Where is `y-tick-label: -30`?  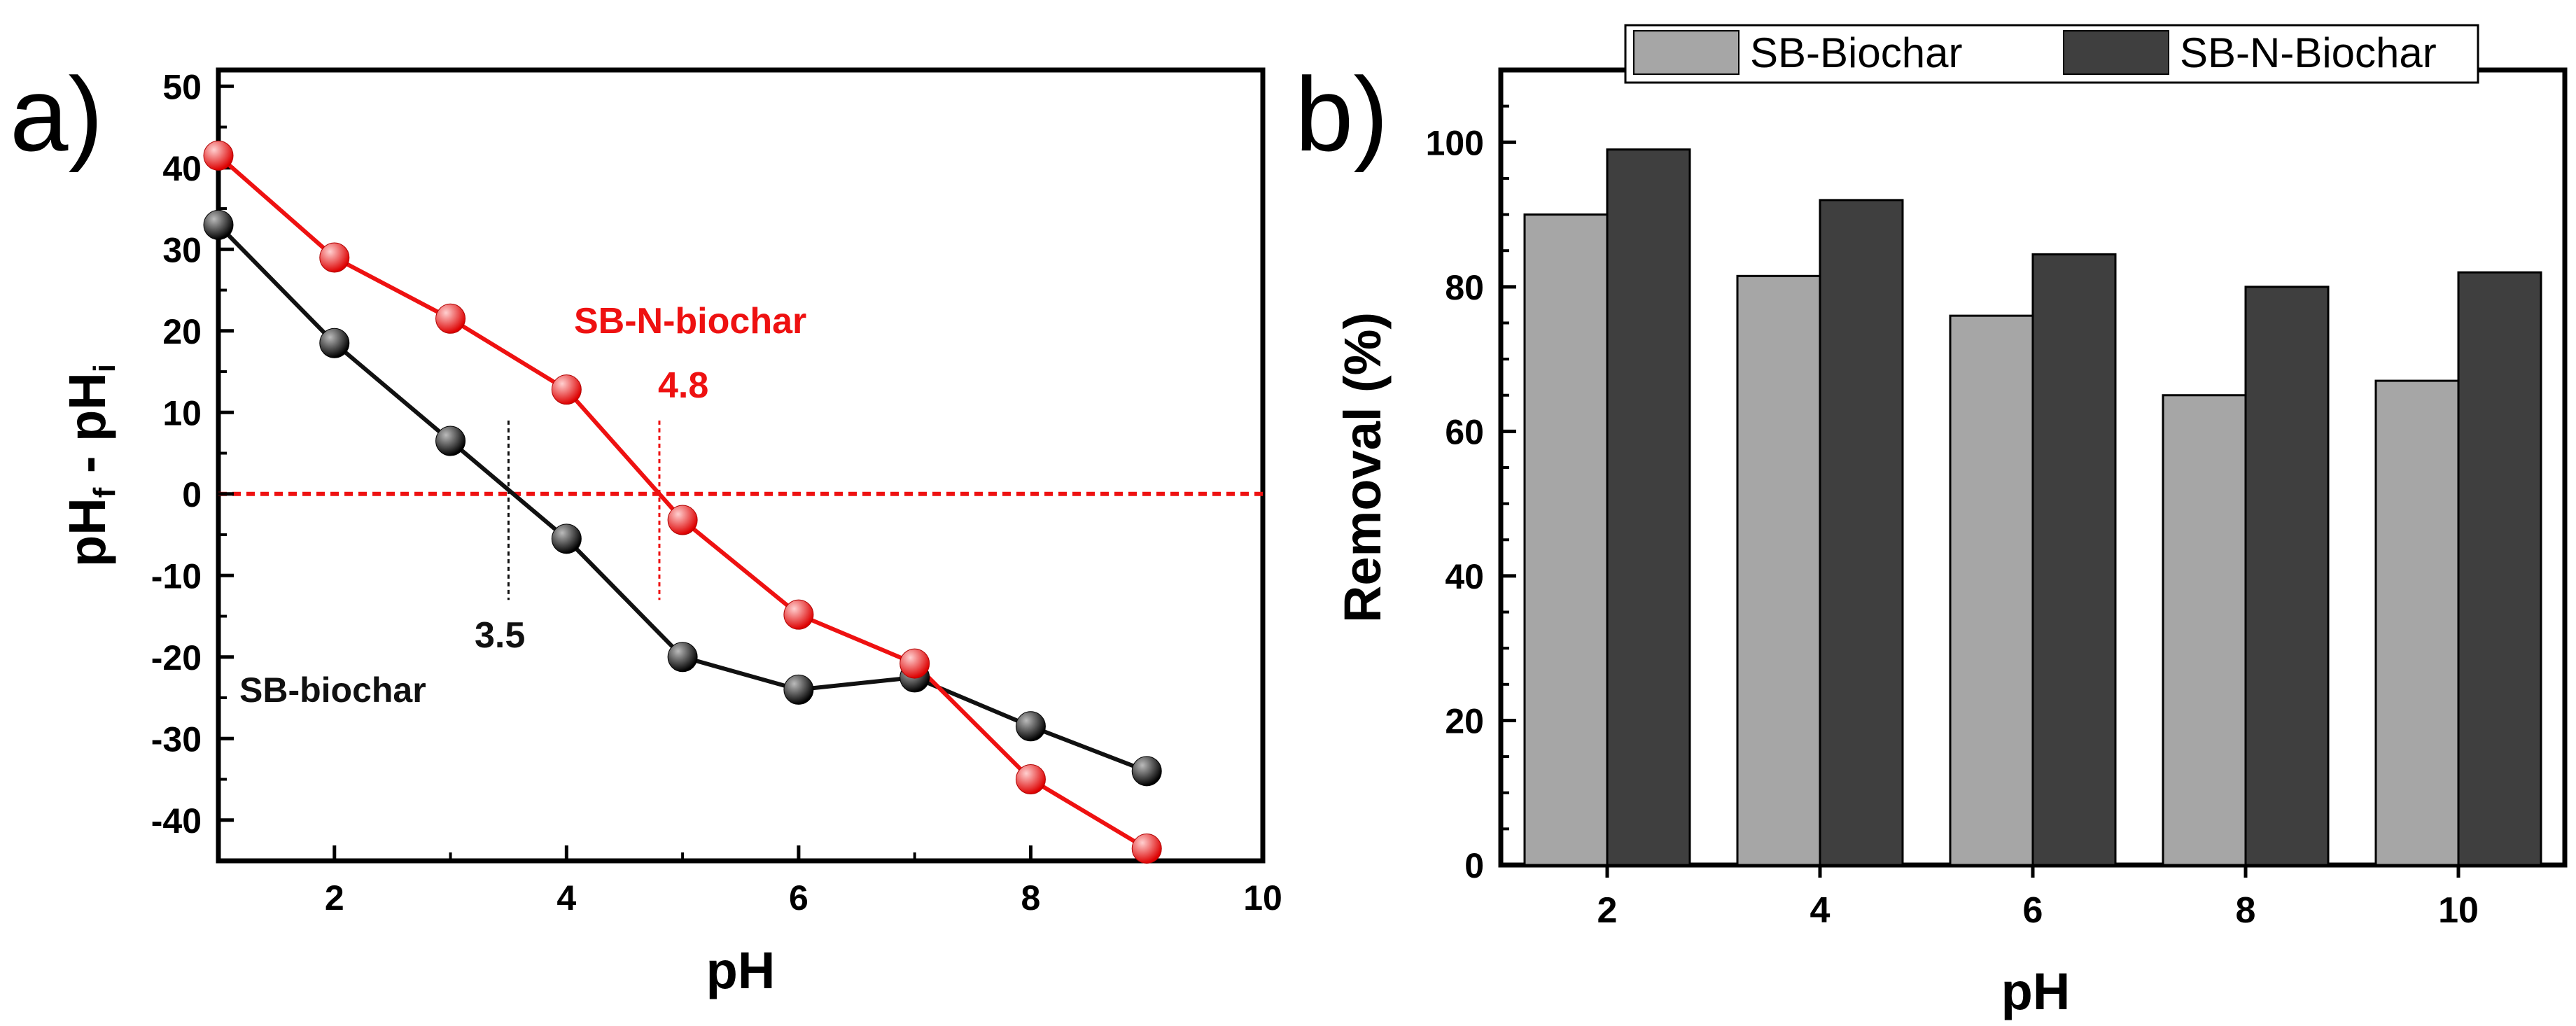
y-tick-label: -30 is located at coordinates (176, 739).